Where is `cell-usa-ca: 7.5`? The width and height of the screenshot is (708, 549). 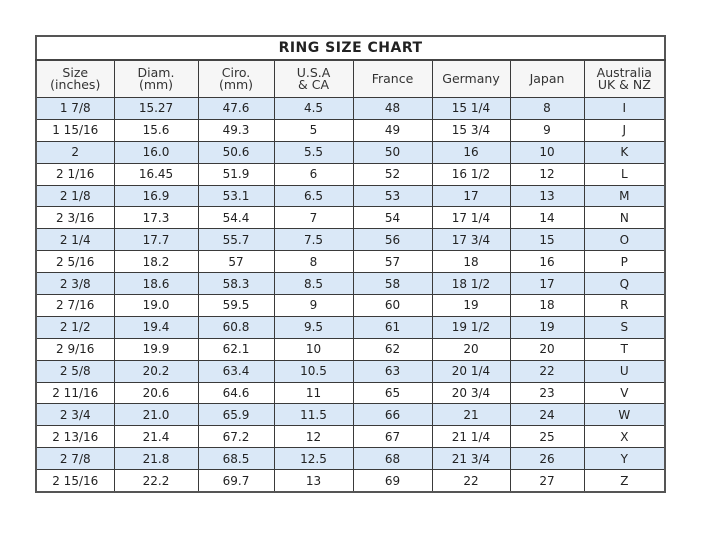
cell-usa-ca: 7.5 is located at coordinates (313, 240).